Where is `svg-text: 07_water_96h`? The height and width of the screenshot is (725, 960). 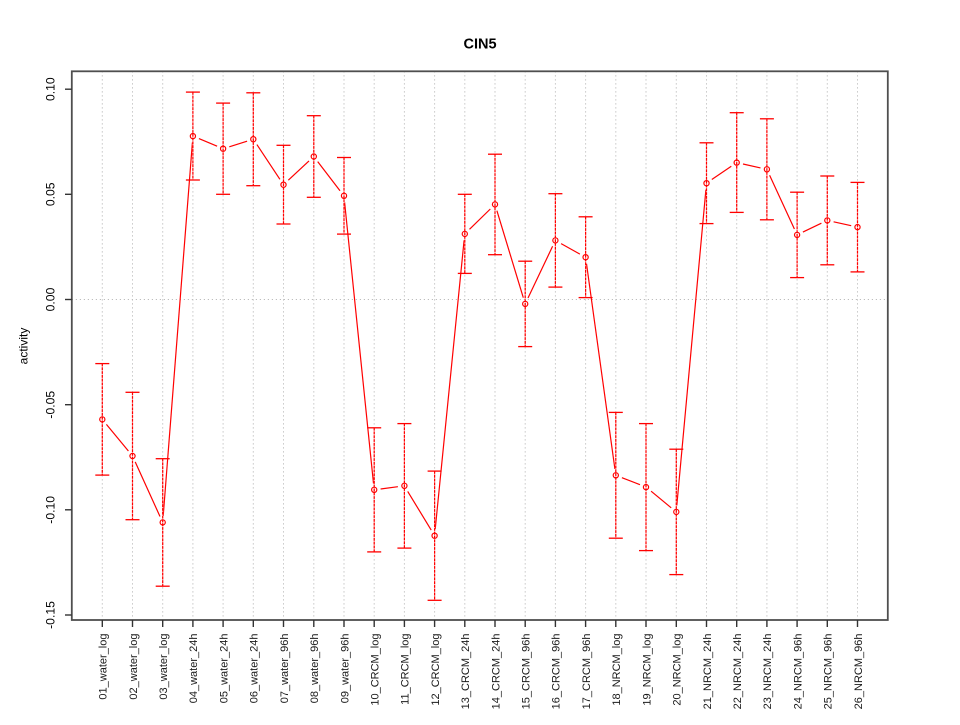
svg-text: 07_water_96h is located at coordinates (285, 669).